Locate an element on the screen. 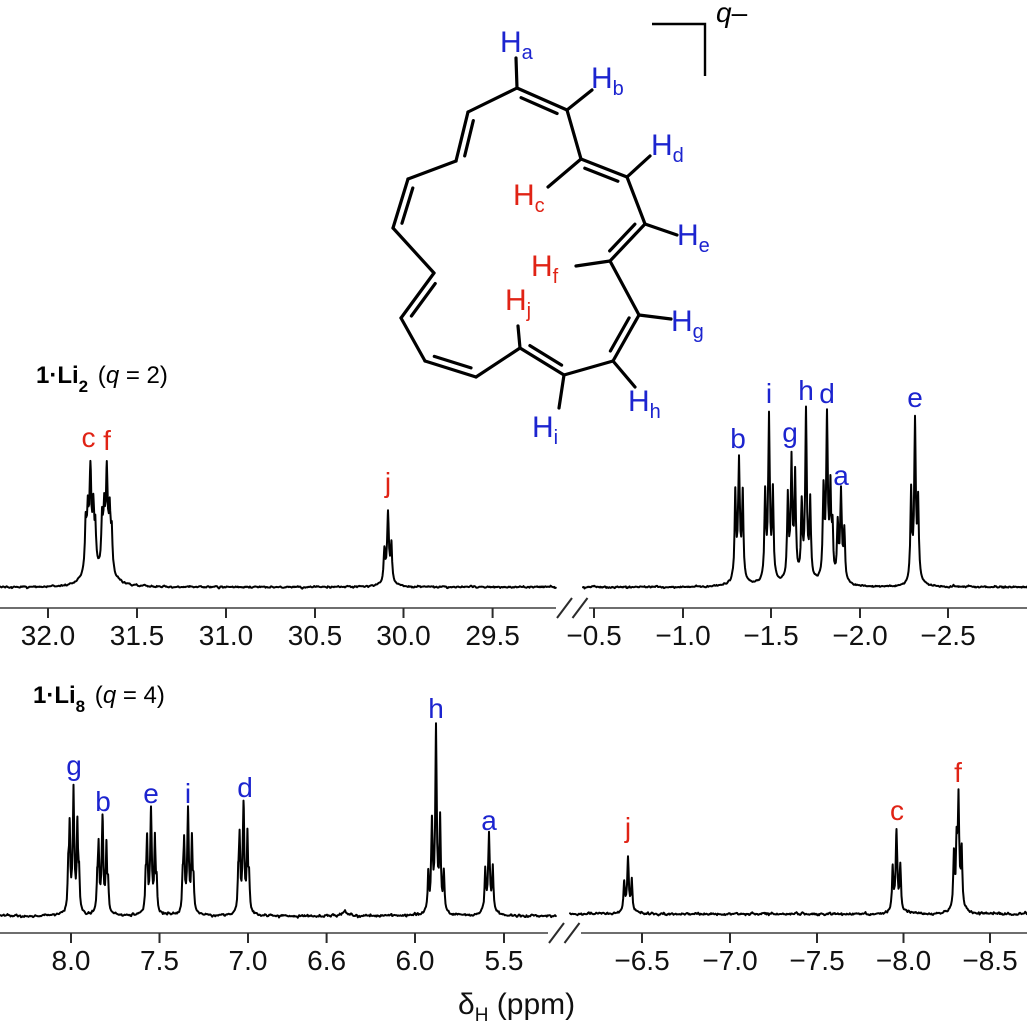 The height and width of the screenshot is (1034, 1027). svg-text: 6.6 is located at coordinates (326, 960).